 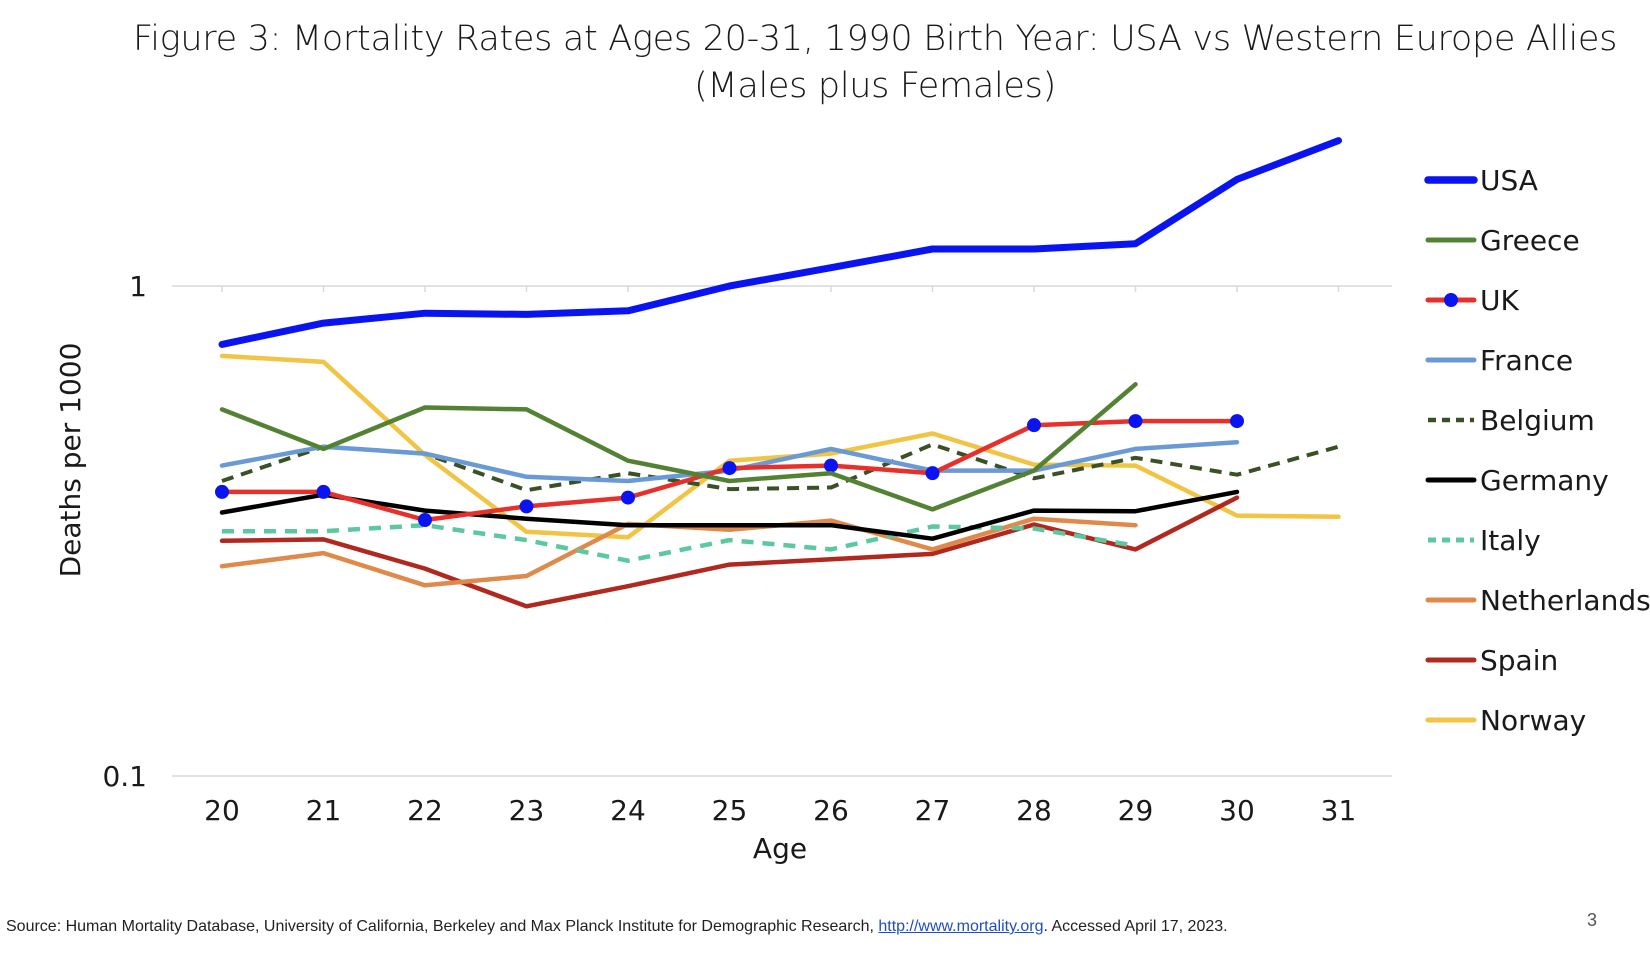 I want to click on page-number: 3, so click(x=1592, y=920).